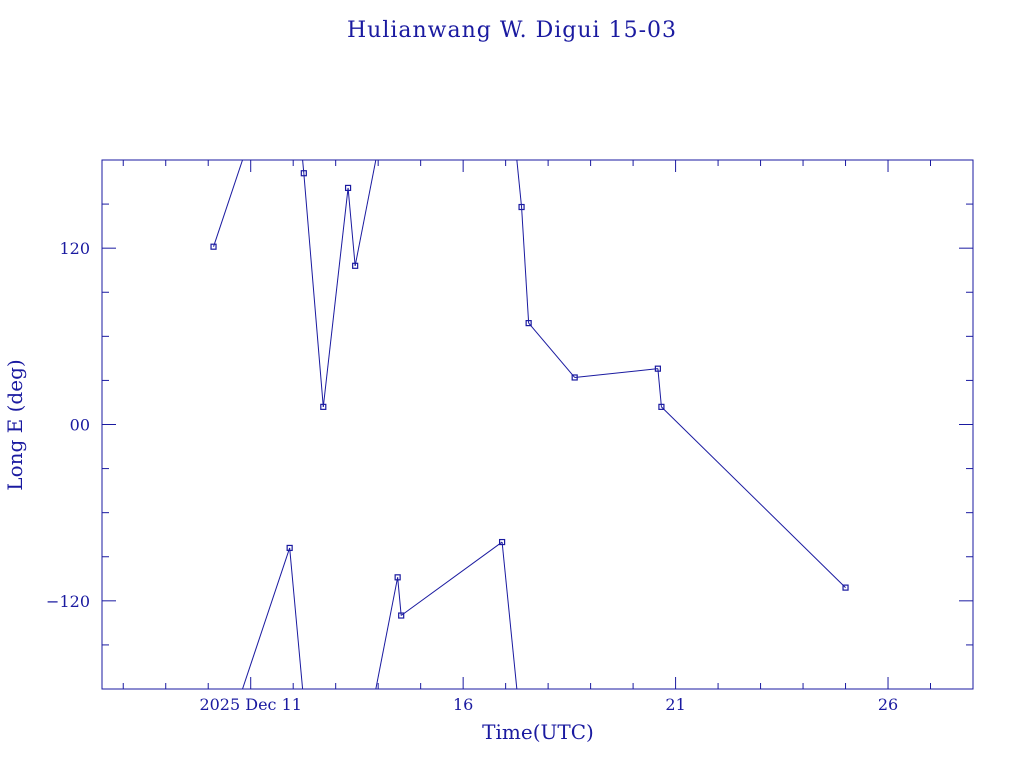 The image size is (1024, 768). What do you see at coordinates (74, 248) in the screenshot?
I see `y-tick-label: 120` at bounding box center [74, 248].